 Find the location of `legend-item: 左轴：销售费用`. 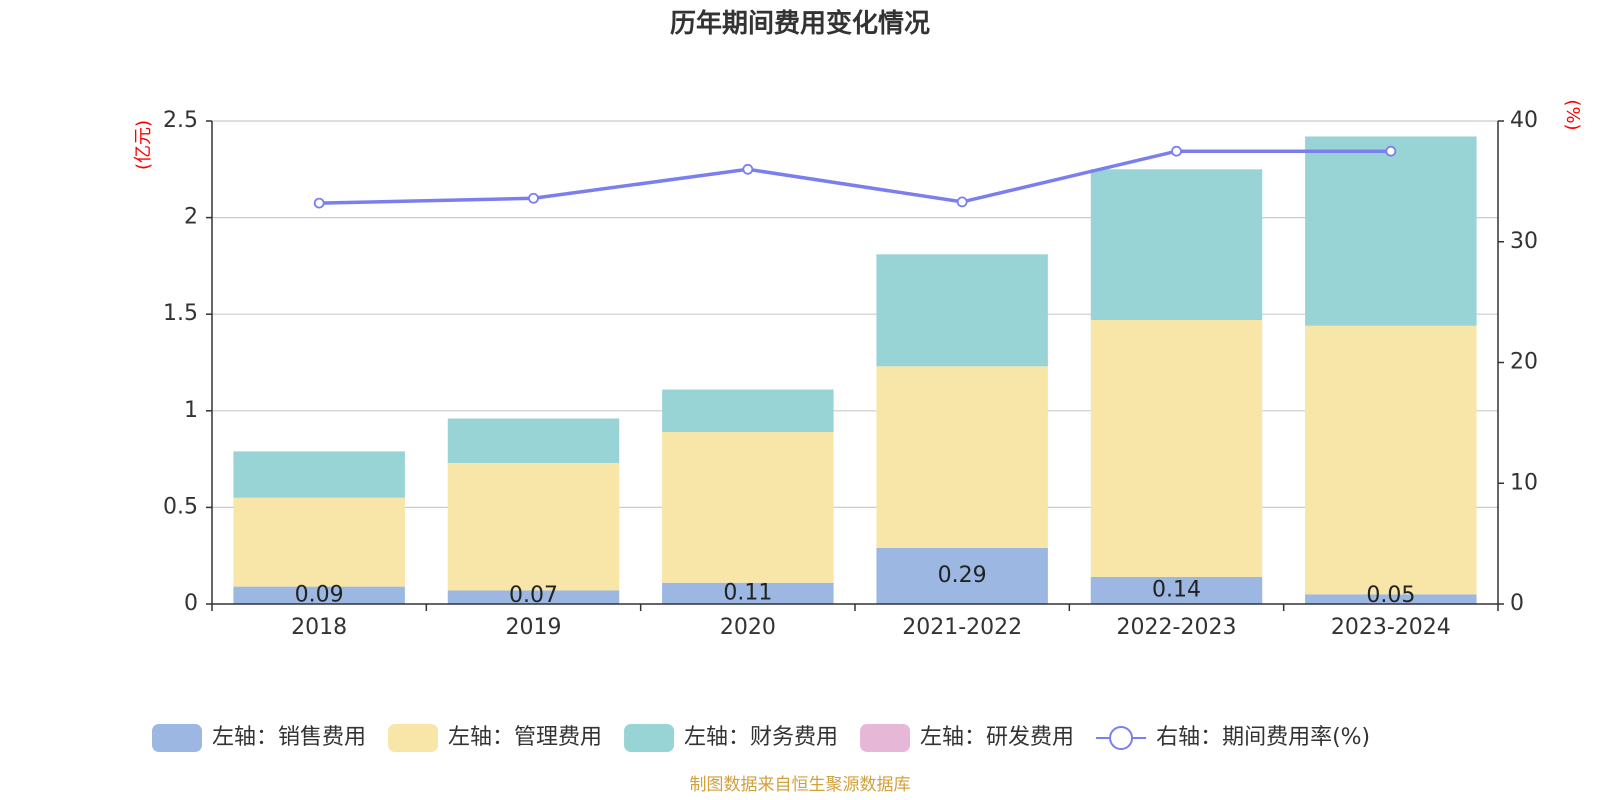

legend-item: 左轴：销售费用 is located at coordinates (259, 738).